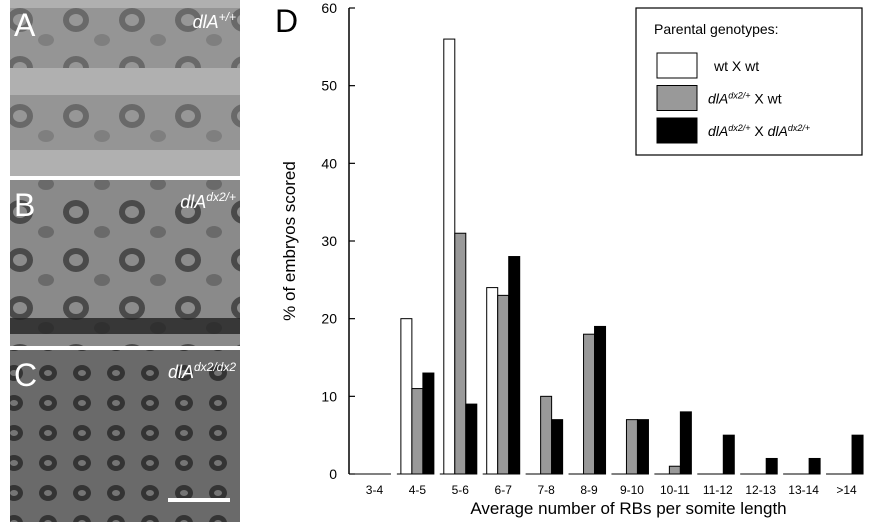  Describe the element at coordinates (675, 490) in the screenshot. I see `x-tick-label: 10-11` at that location.